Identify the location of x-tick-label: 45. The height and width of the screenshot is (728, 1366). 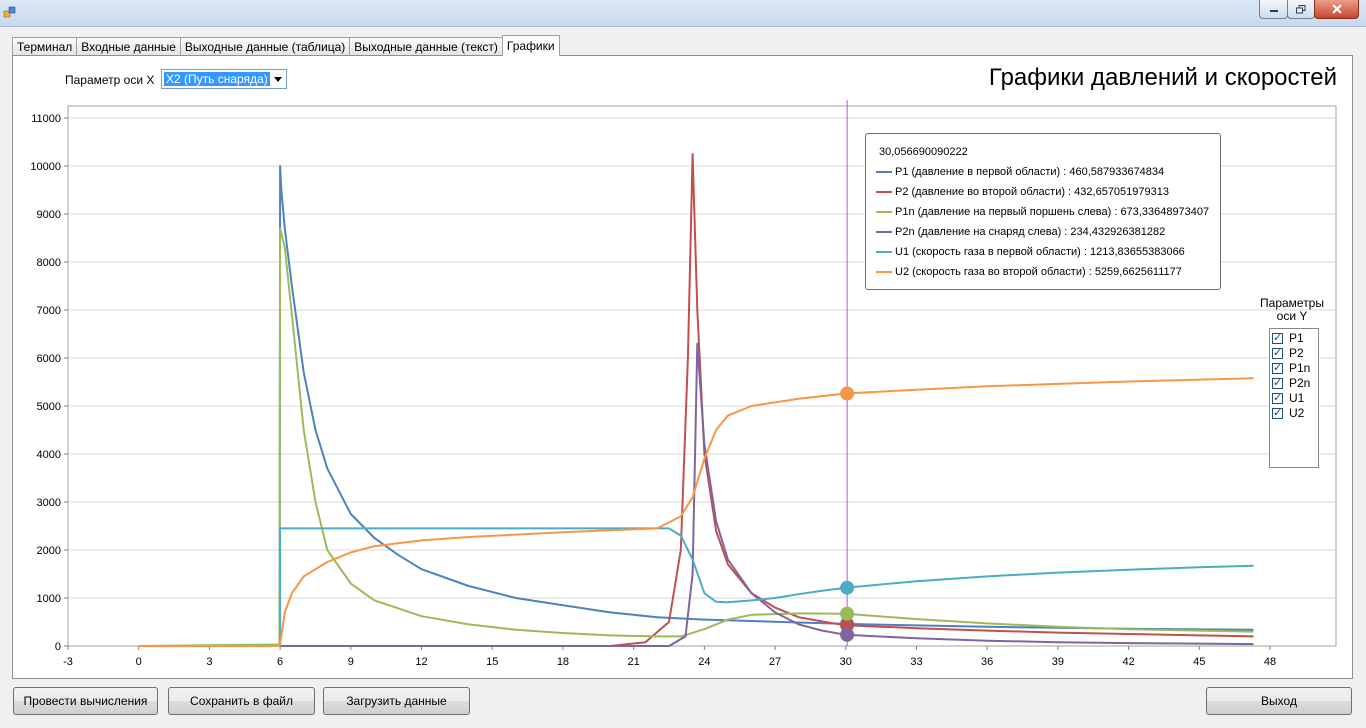
(1199, 662).